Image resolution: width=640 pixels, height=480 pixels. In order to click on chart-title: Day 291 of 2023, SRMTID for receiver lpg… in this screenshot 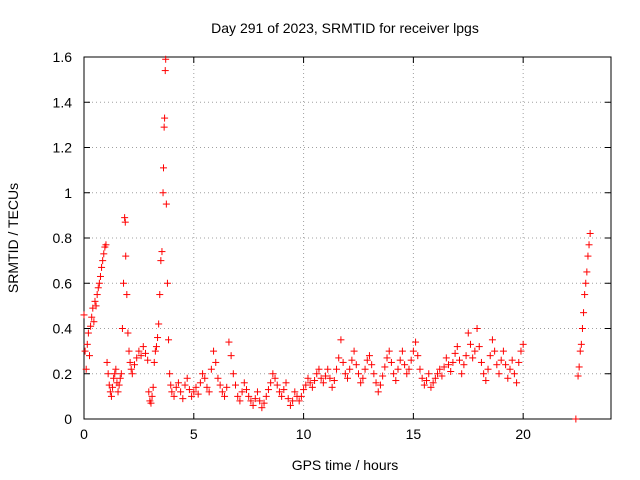, I will do `click(345, 28)`.